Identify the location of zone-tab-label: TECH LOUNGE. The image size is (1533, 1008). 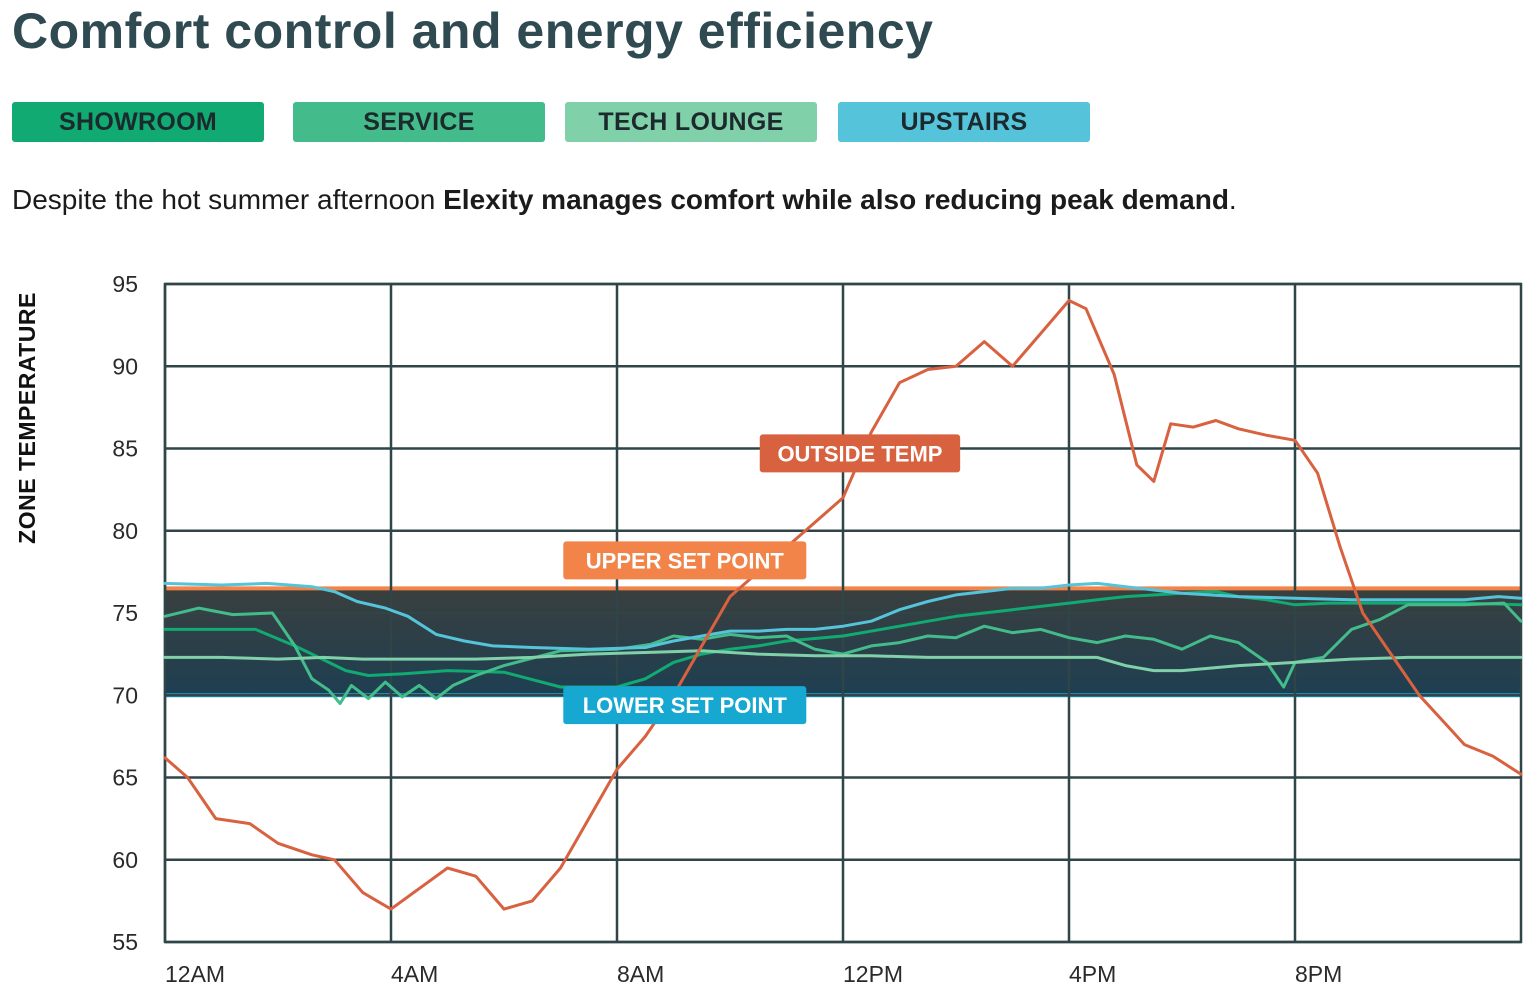
(691, 121).